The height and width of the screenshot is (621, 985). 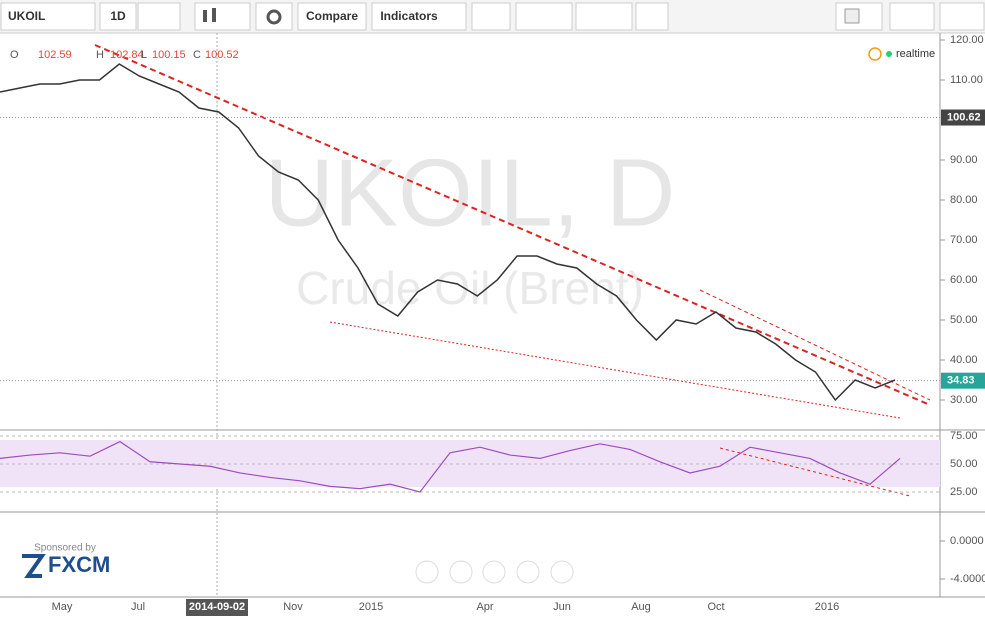 I want to click on symbol-box, so click(x=48, y=16).